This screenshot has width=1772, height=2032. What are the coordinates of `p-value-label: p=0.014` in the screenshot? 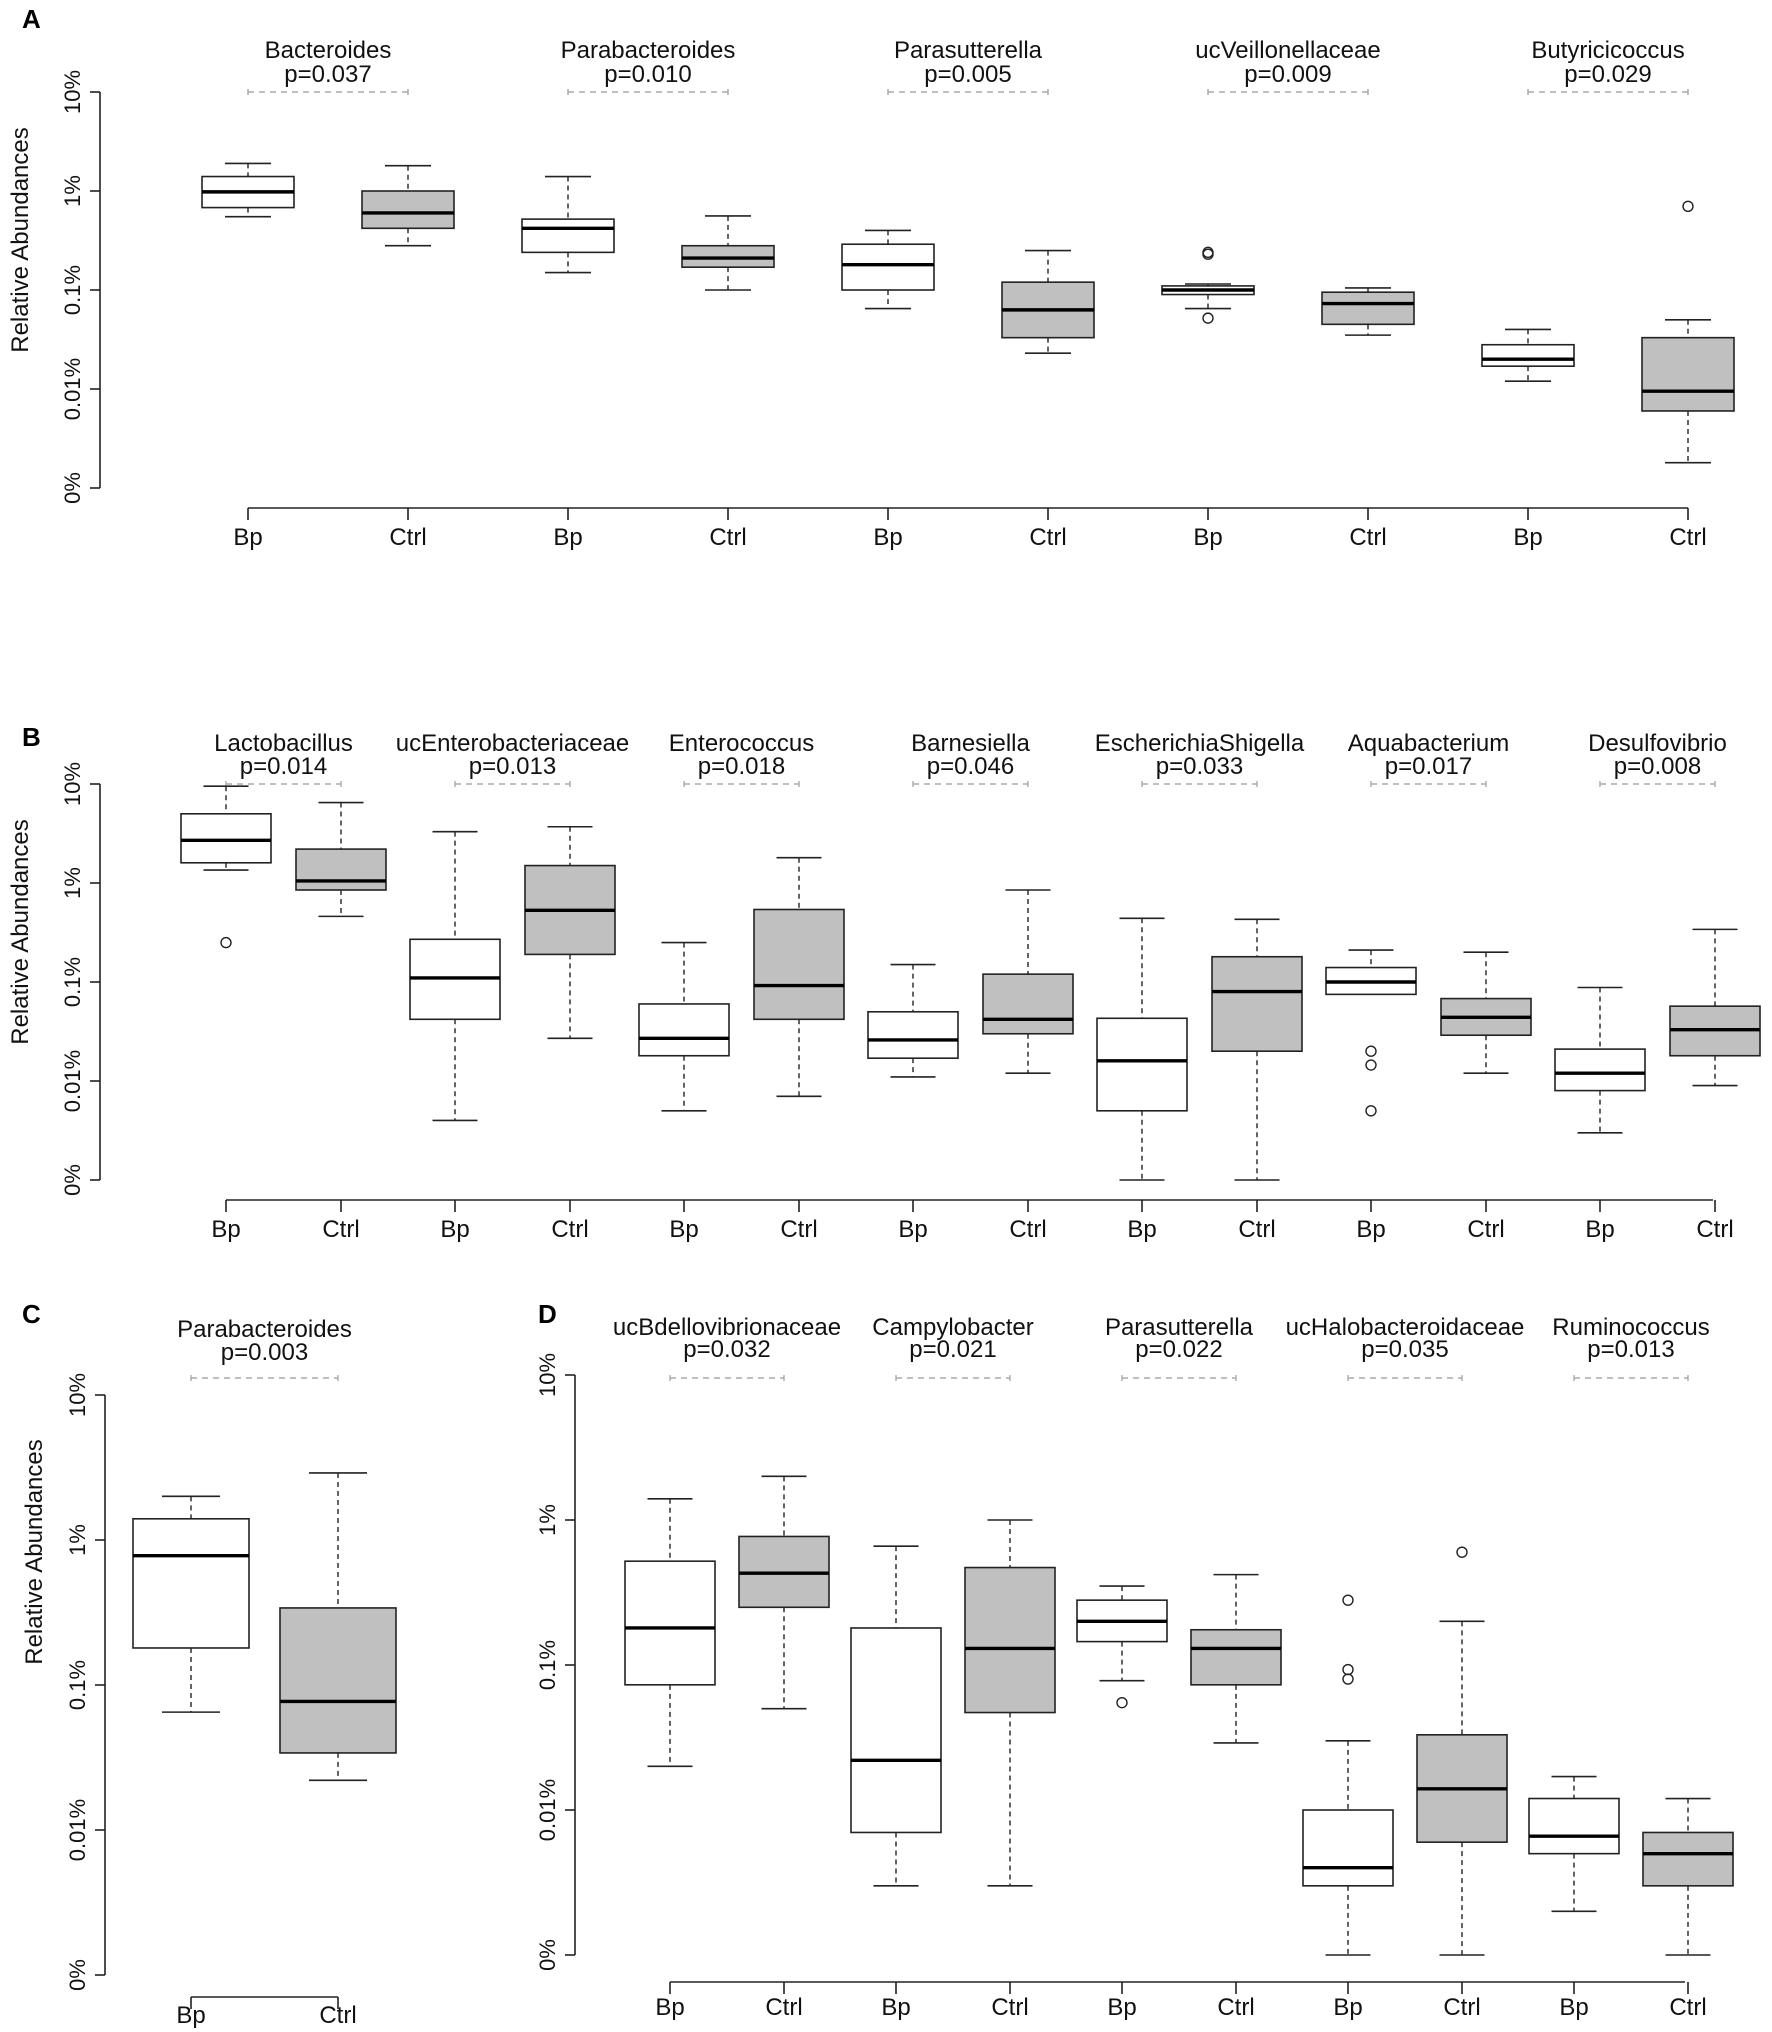 It's located at (283, 766).